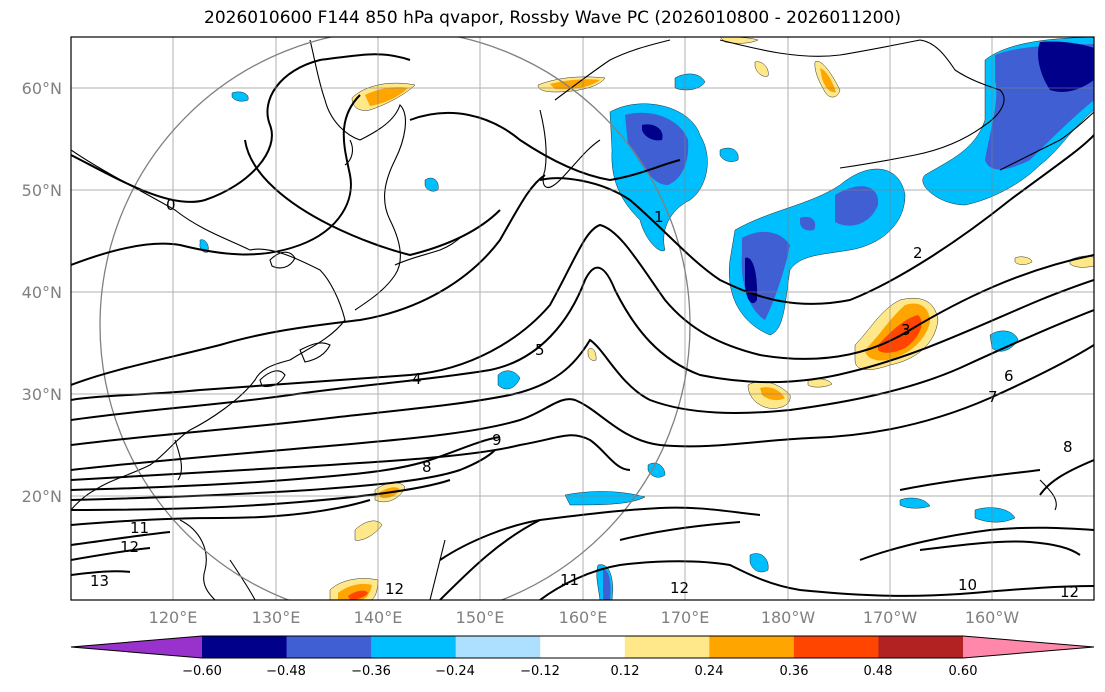 The image size is (1105, 692). What do you see at coordinates (417, 379) in the screenshot?
I see `contour-label: 4` at bounding box center [417, 379].